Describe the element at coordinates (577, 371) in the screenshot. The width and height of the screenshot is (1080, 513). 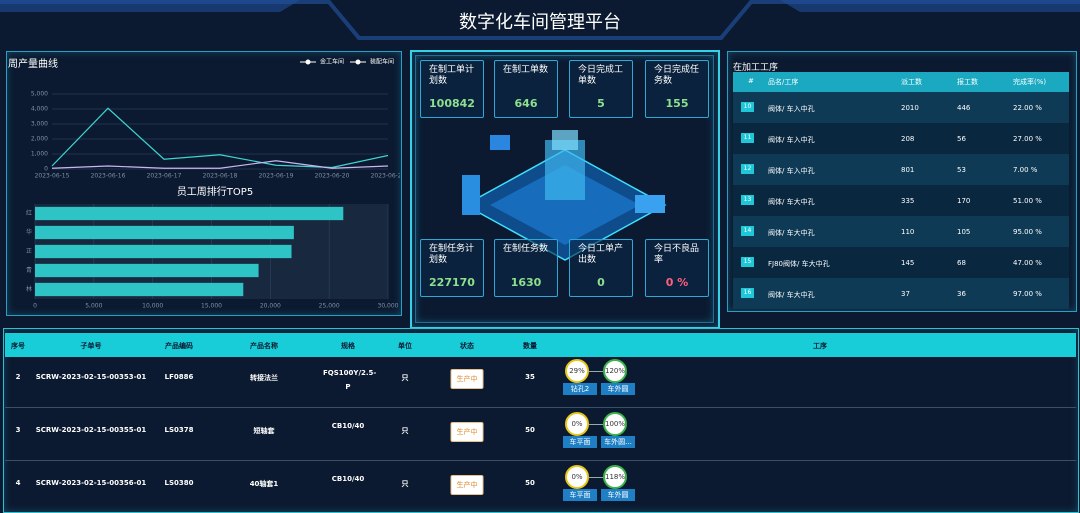
I see `step-progress: 29%` at that location.